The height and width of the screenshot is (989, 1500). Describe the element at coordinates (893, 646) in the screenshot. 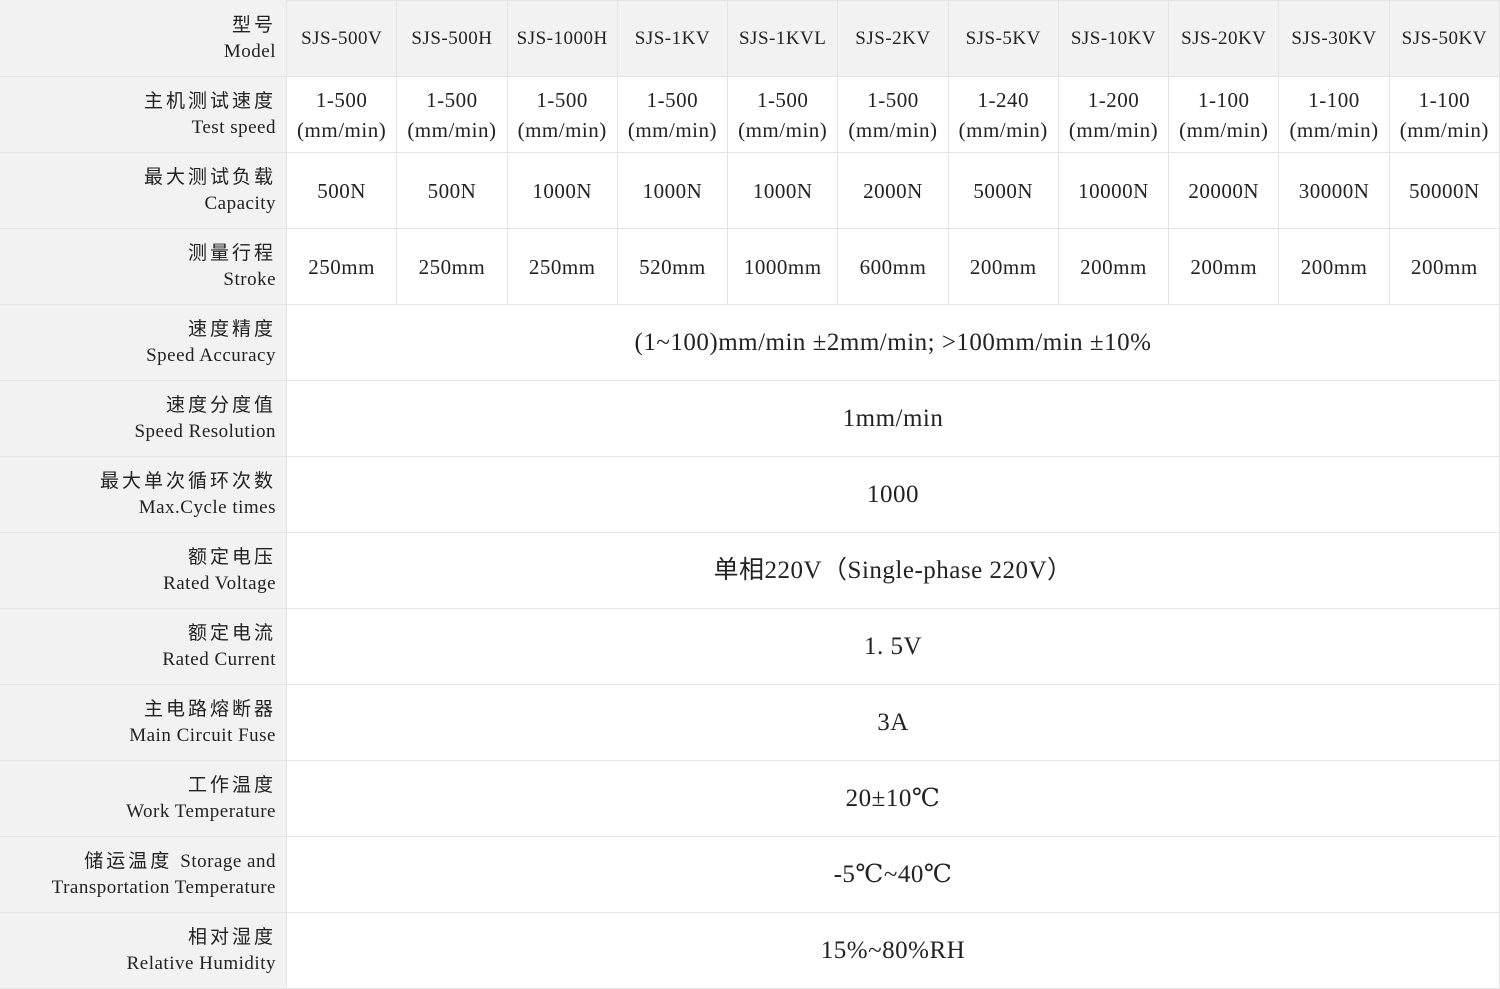

I see `spec-value-merged: 1. 5V` at that location.